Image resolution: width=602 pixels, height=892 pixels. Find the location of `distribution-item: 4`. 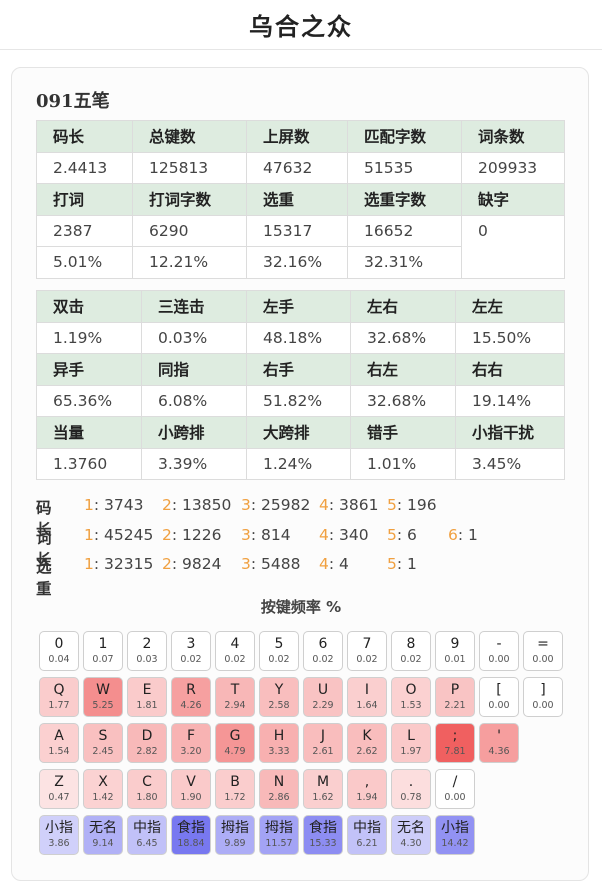

distribution-item: 4 is located at coordinates (334, 564).